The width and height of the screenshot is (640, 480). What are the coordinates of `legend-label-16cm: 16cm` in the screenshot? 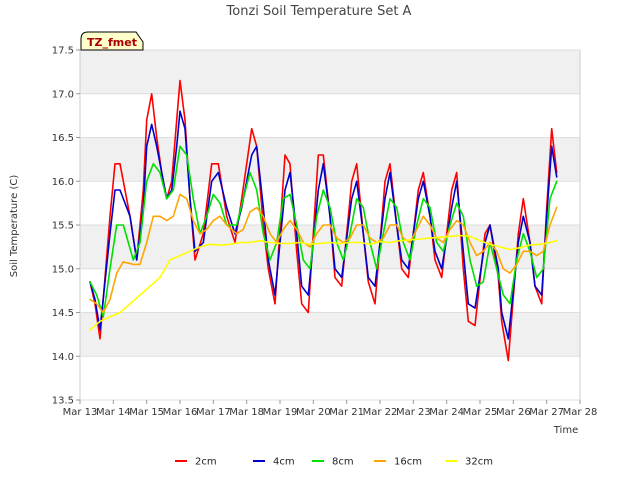 It's located at (408, 462).